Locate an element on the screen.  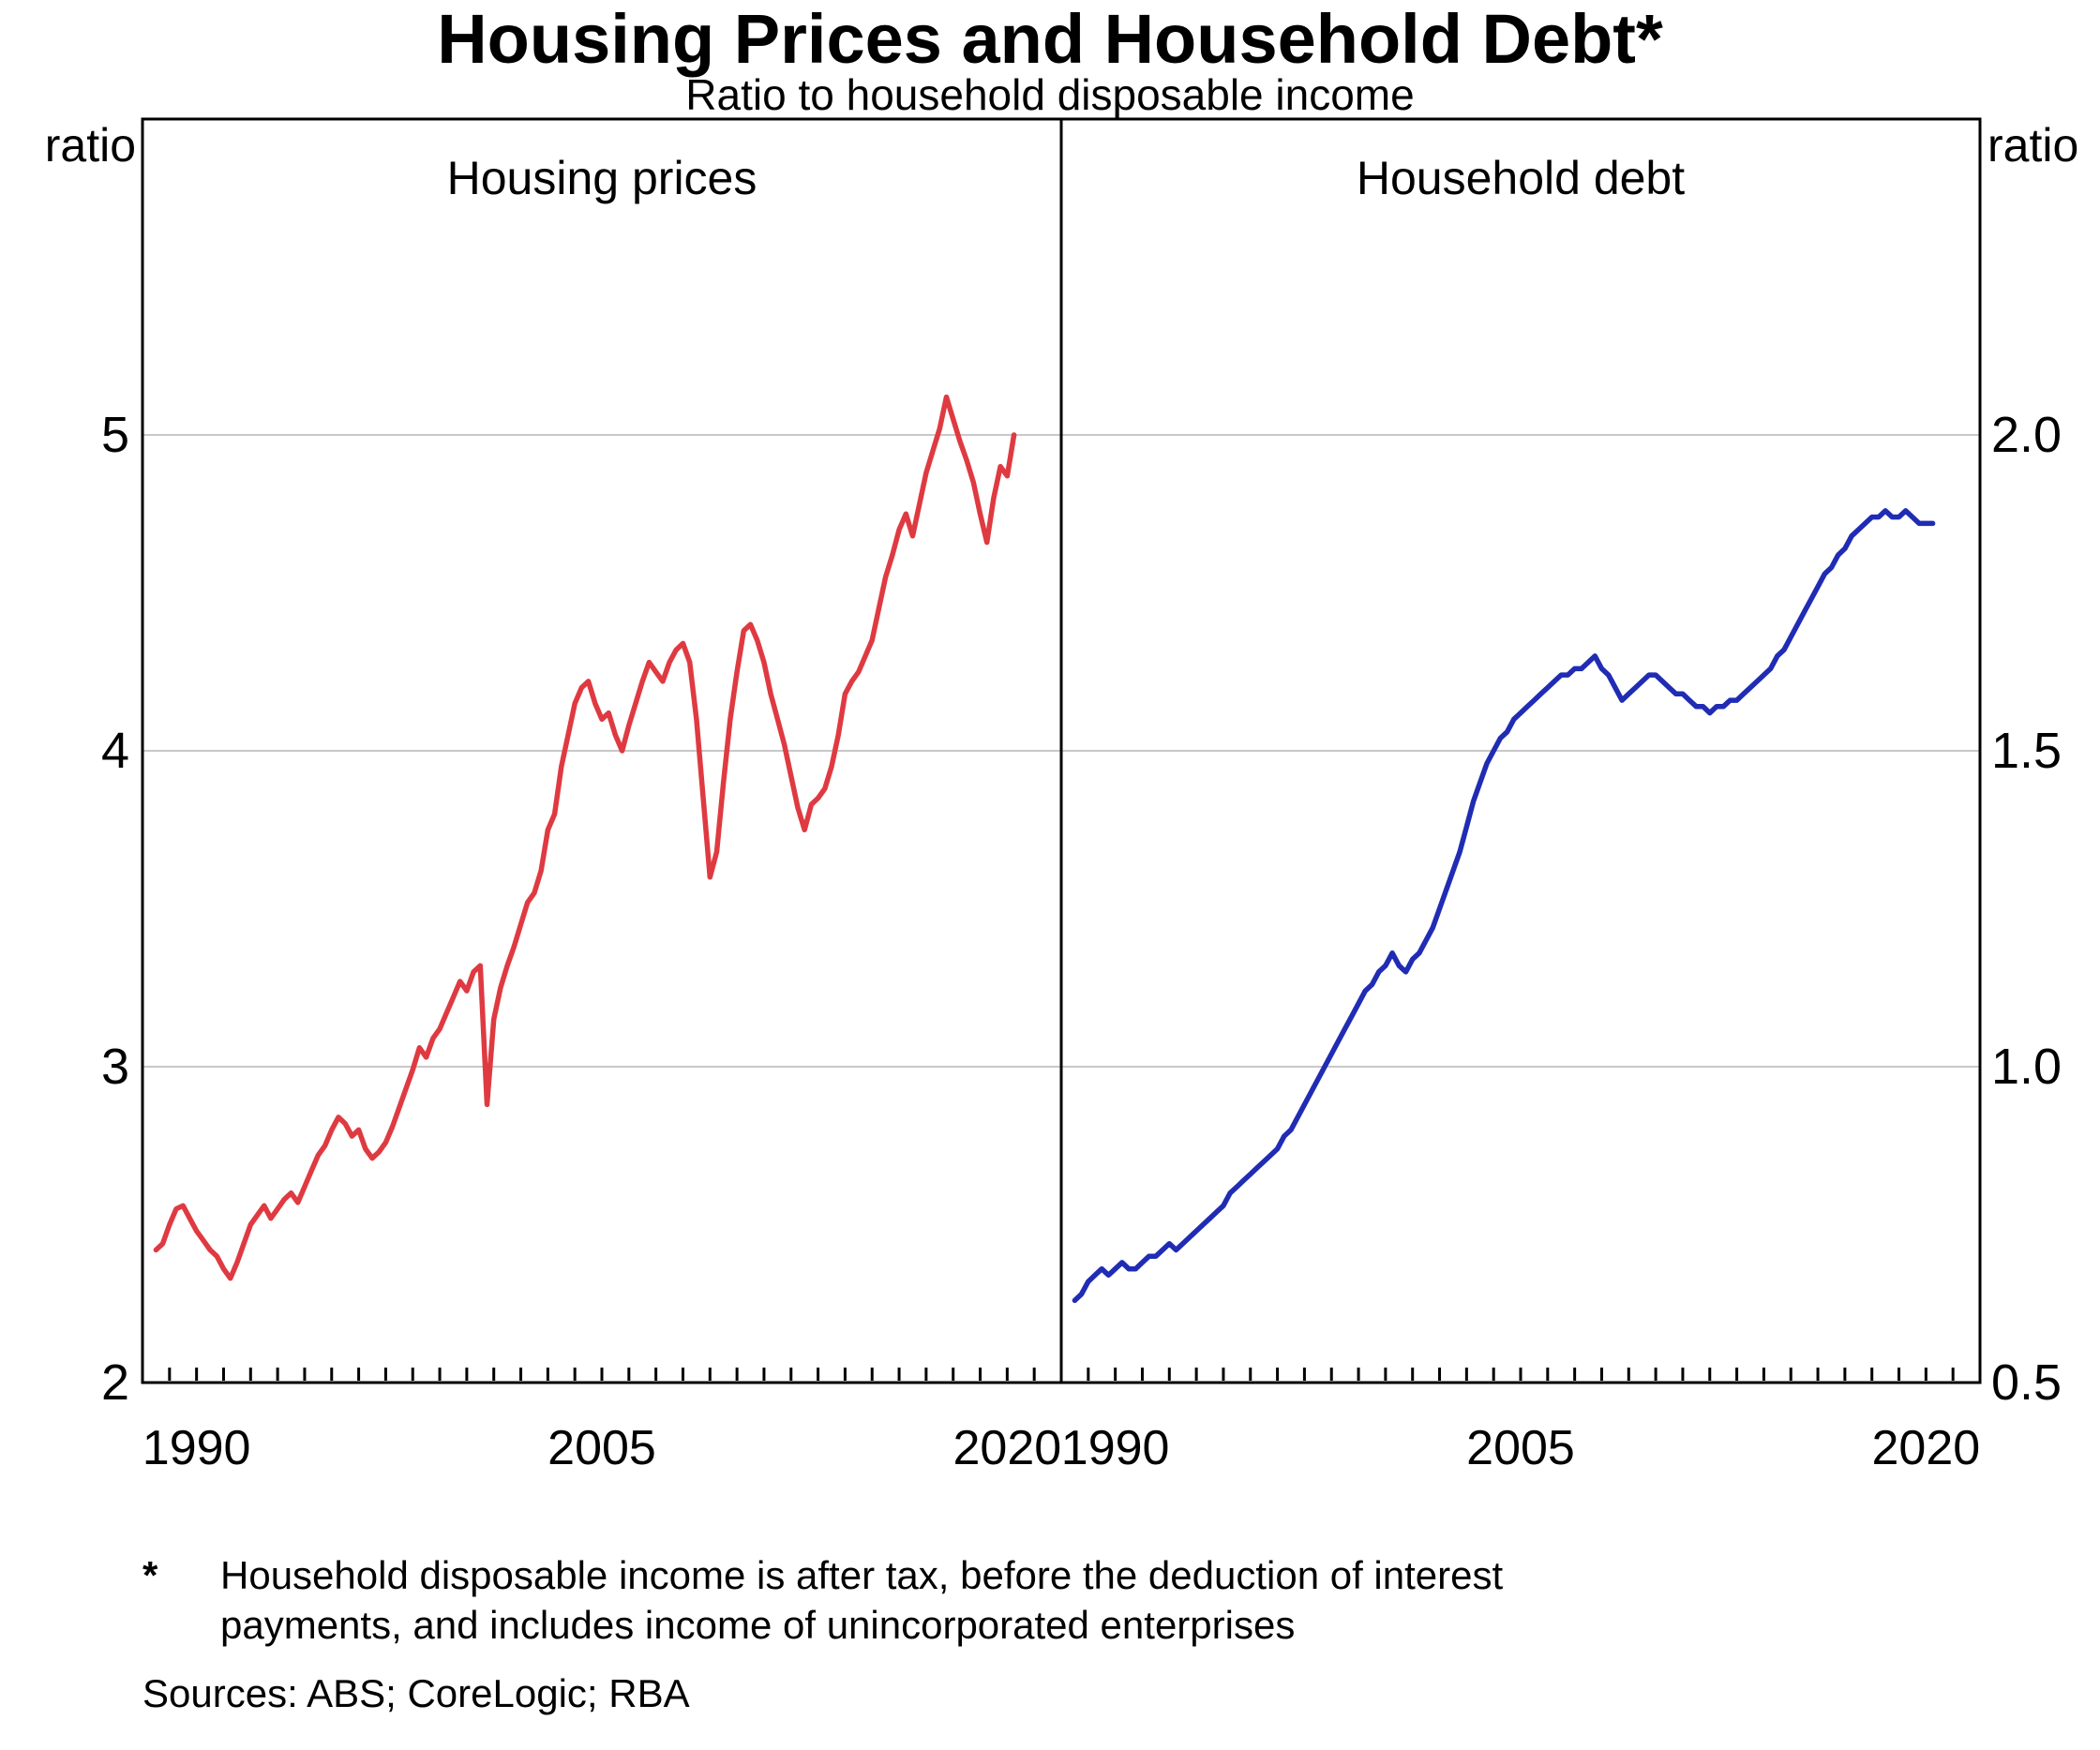
y-tick-label-left: 2 is located at coordinates (115, 1382).